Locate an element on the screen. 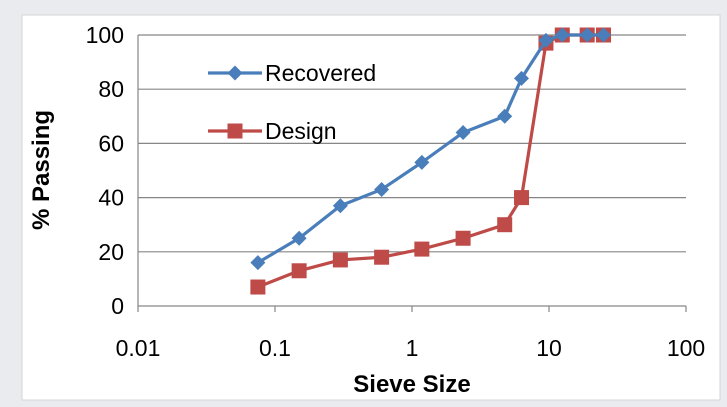 This screenshot has height=407, width=727. x-tick-label: 0.1 is located at coordinates (275, 348).